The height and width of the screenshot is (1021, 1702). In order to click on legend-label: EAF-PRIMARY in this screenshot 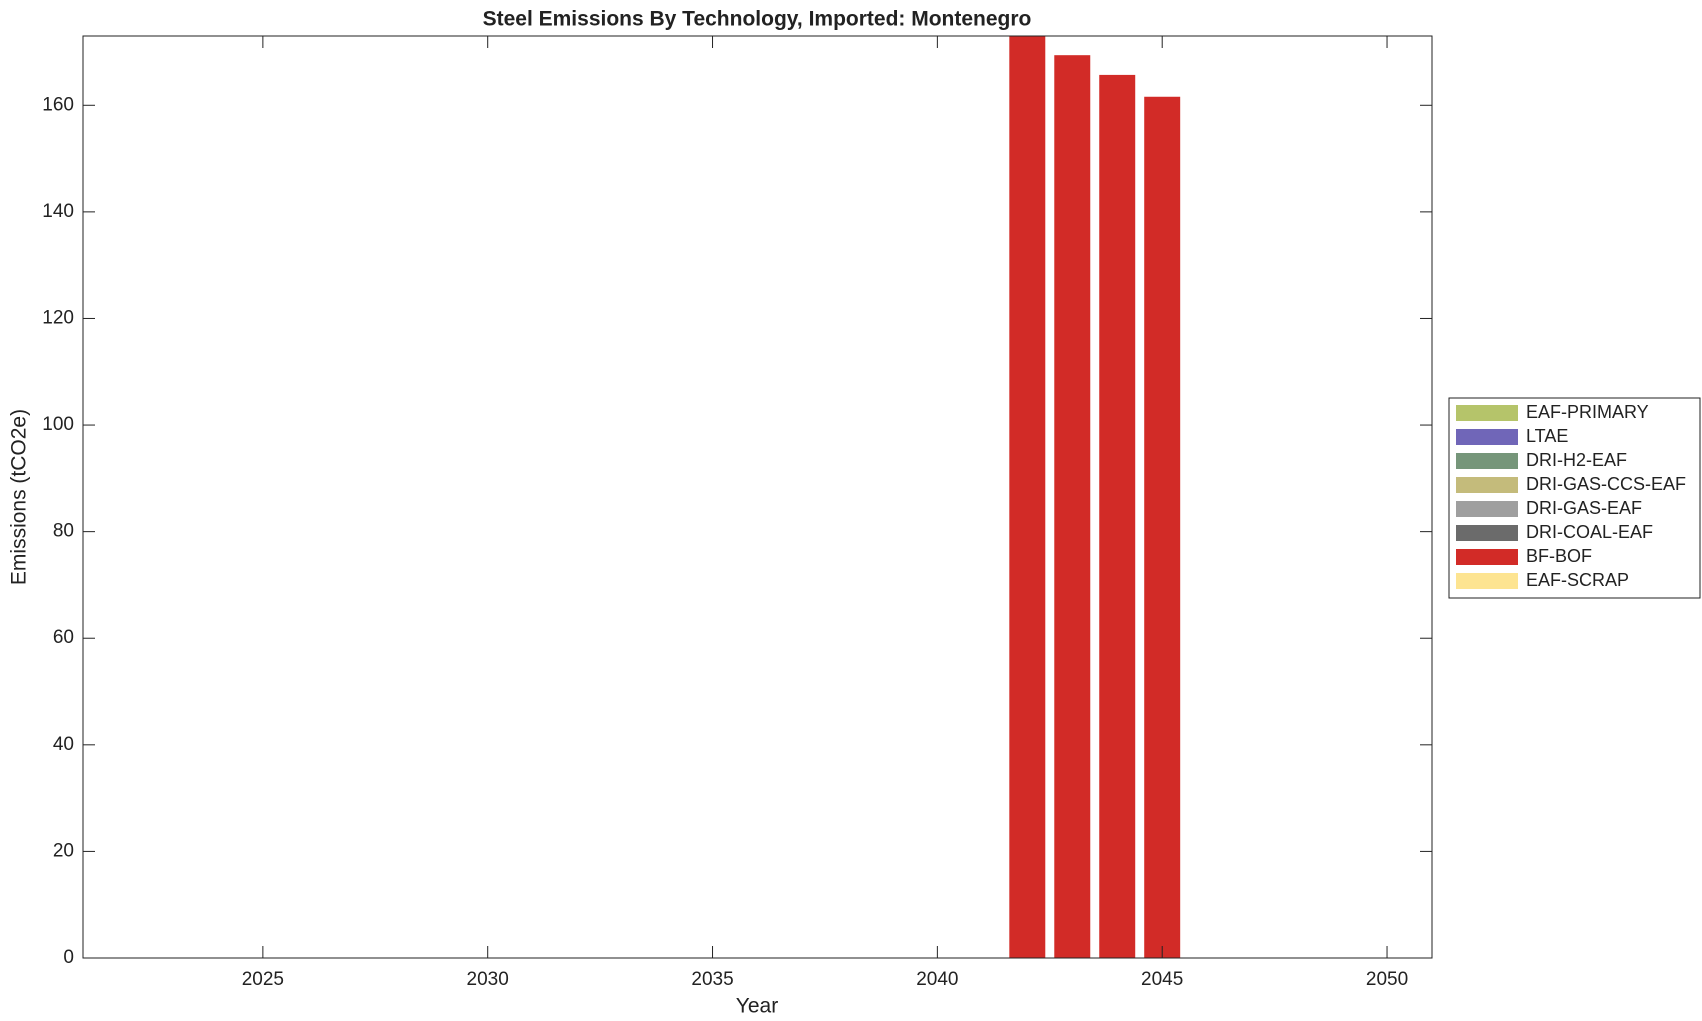, I will do `click(1587, 412)`.